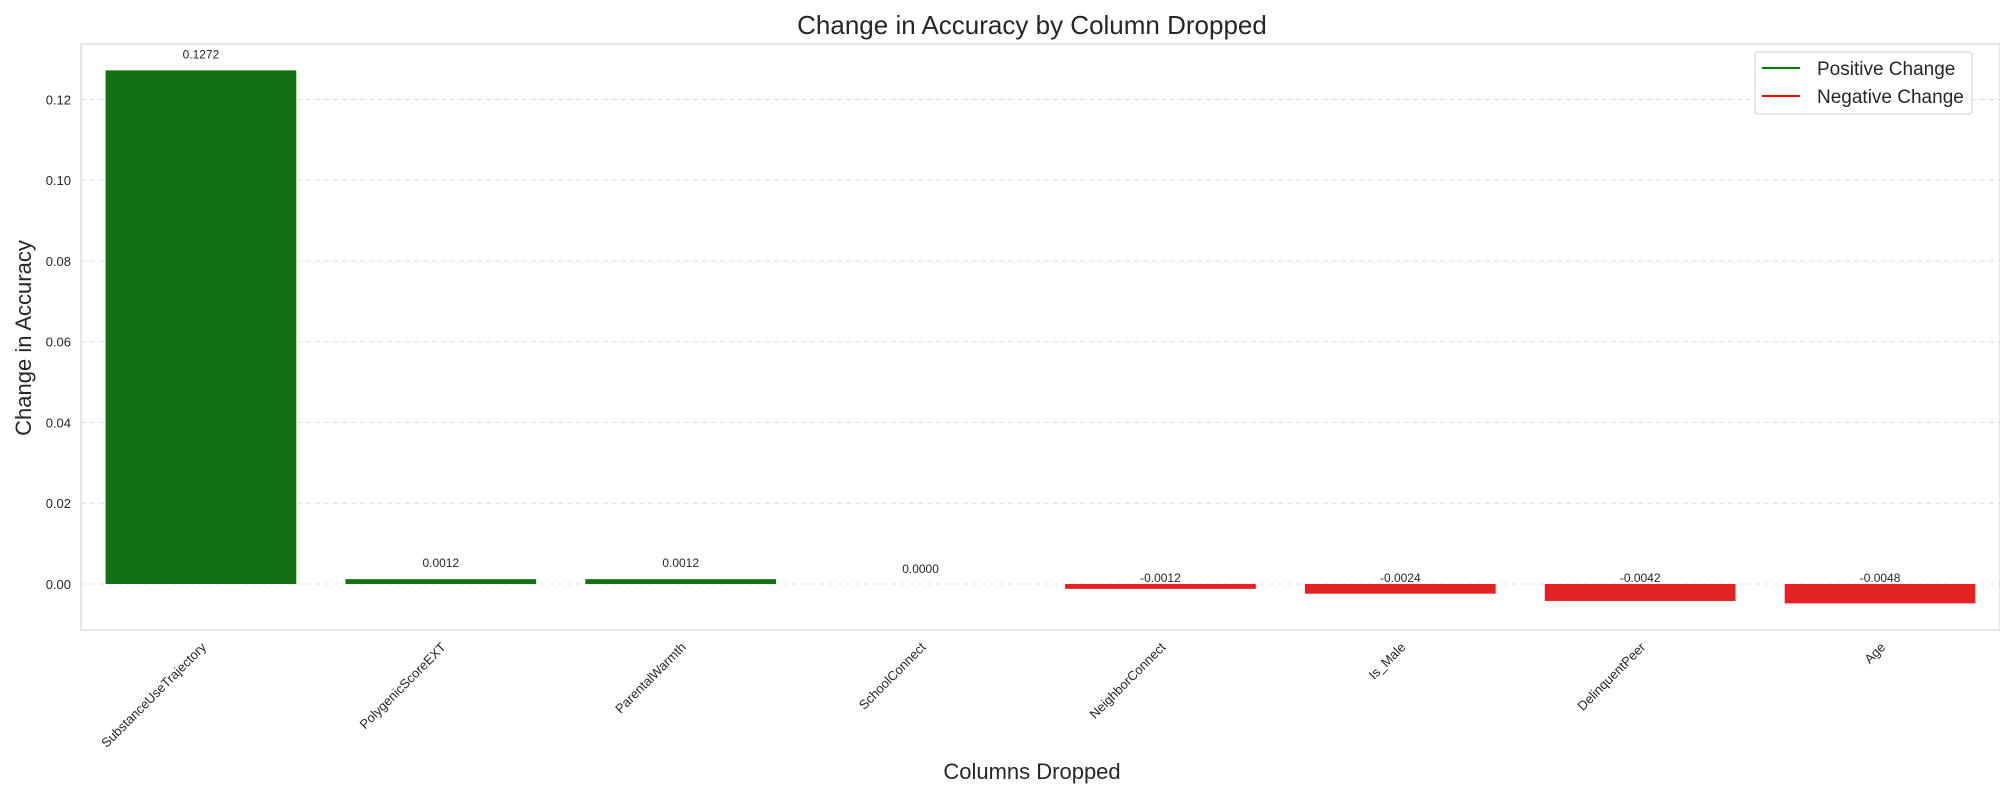 Image resolution: width=2000 pixels, height=800 pixels. Describe the element at coordinates (403, 685) in the screenshot. I see `x-tick-label: PolygenicScoreEXT` at that location.